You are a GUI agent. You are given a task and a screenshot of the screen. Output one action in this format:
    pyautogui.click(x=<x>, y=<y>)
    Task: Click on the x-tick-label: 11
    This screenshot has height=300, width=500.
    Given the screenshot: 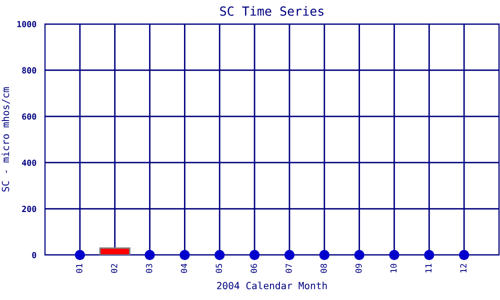 What is the action you would take?
    pyautogui.click(x=428, y=268)
    